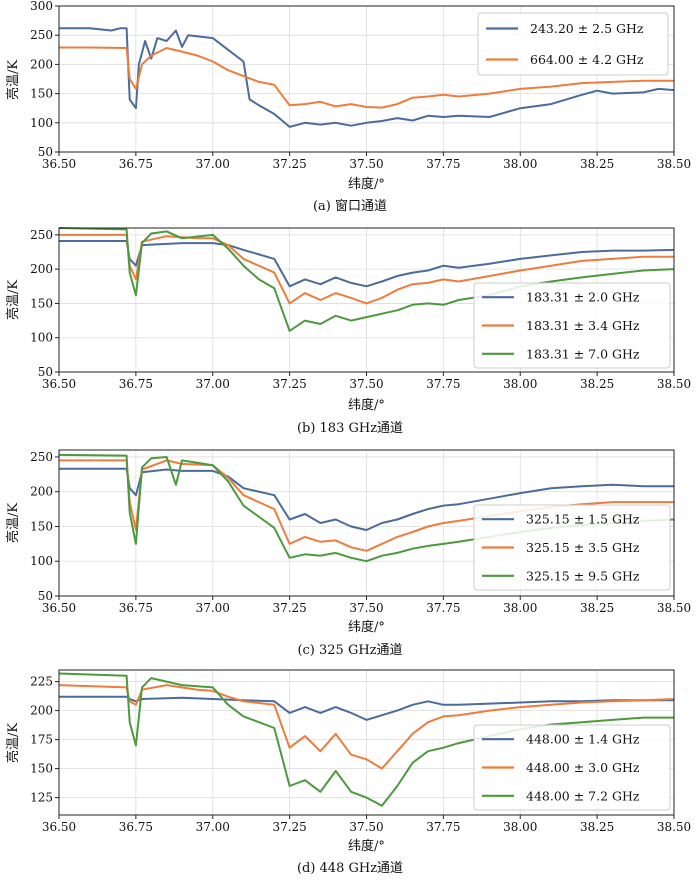 This screenshot has height=880, width=700. I want to click on panel-caption: (b) 183 GHz通道, so click(350, 428).